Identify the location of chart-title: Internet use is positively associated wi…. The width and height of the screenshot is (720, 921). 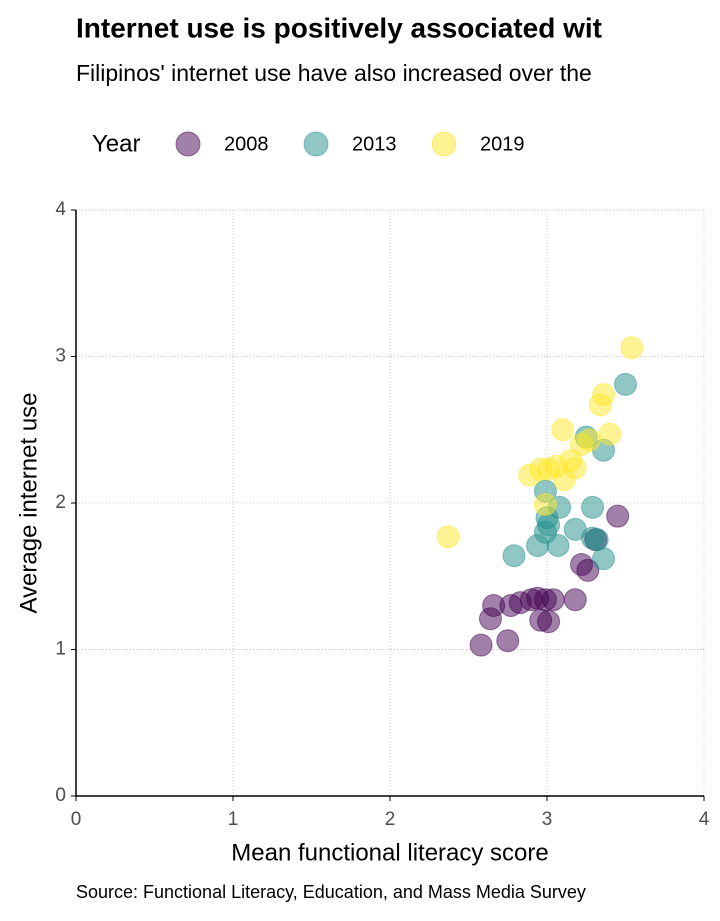
(339, 27).